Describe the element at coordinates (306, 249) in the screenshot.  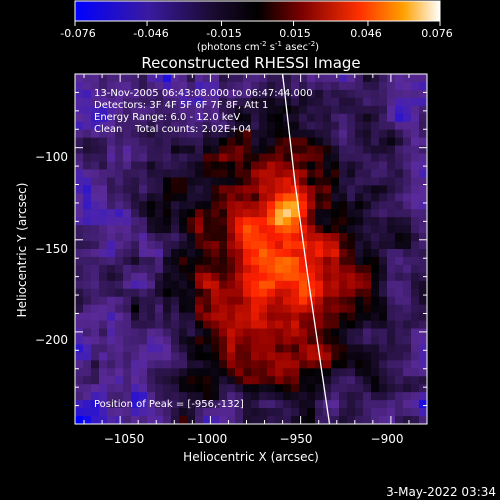
I see `solar-limb-line` at that location.